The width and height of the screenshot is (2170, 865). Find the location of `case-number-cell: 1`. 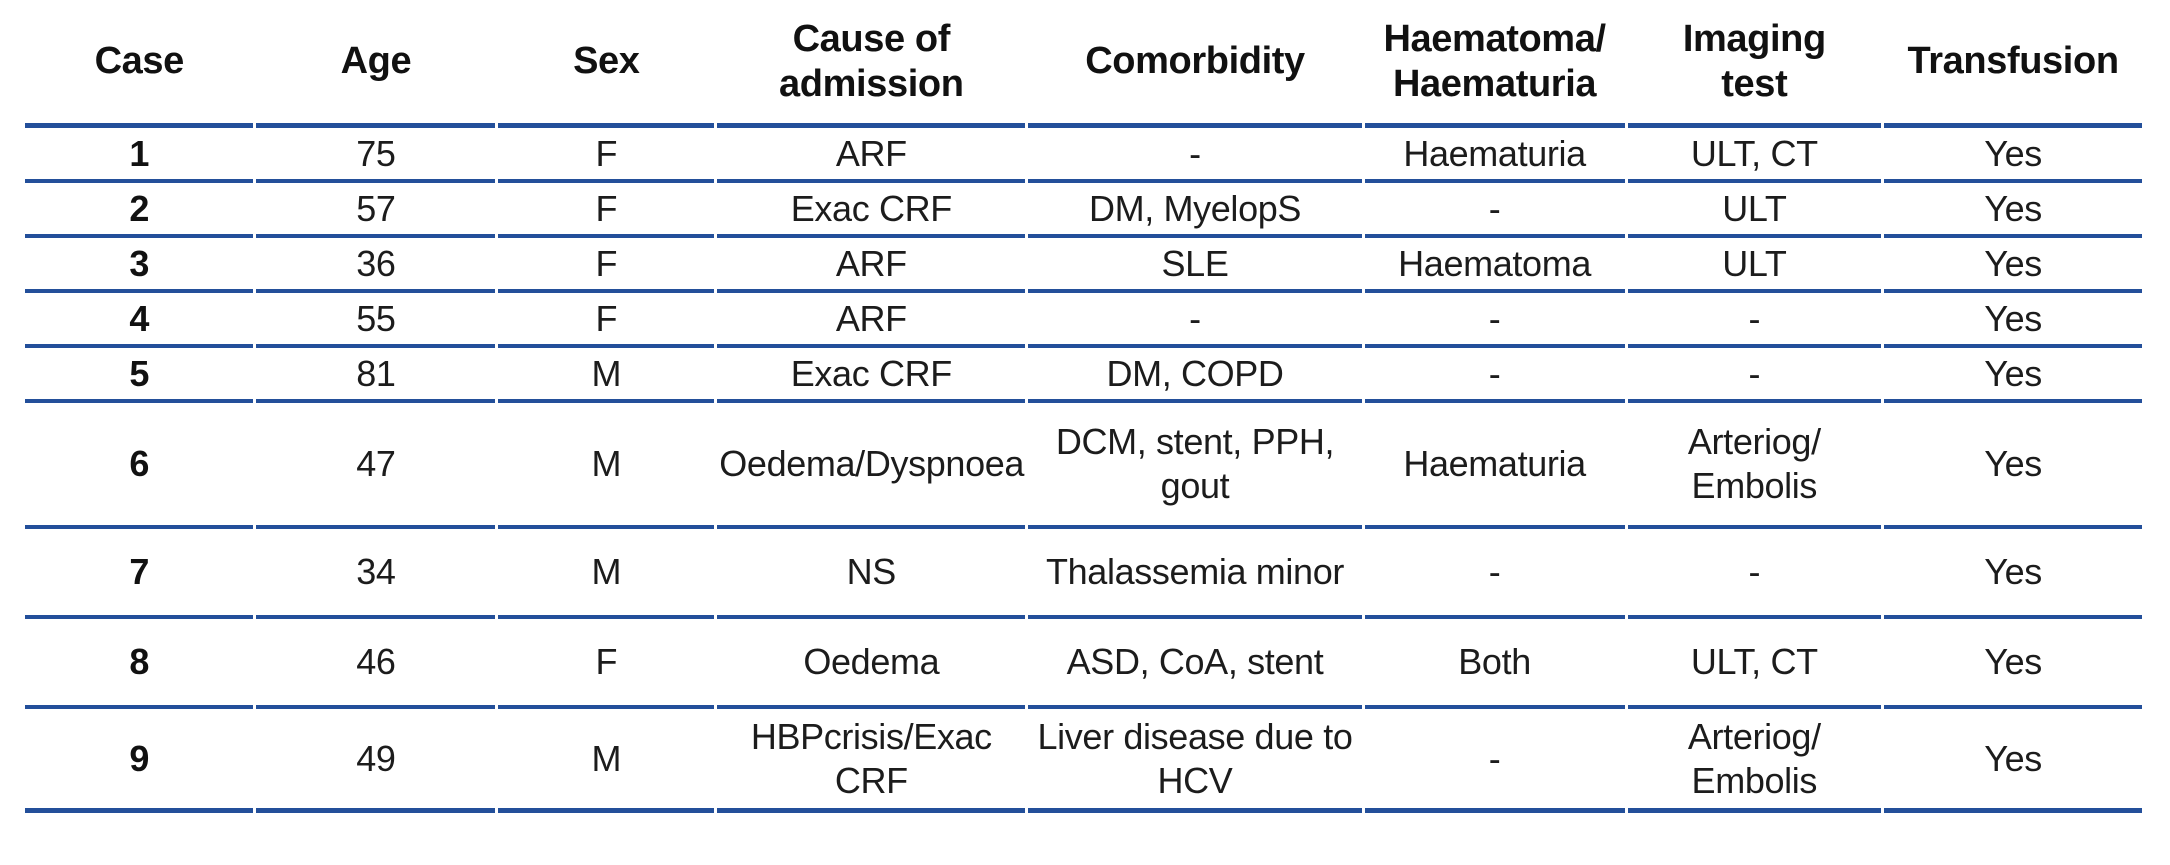

case-number-cell: 1 is located at coordinates (139, 155).